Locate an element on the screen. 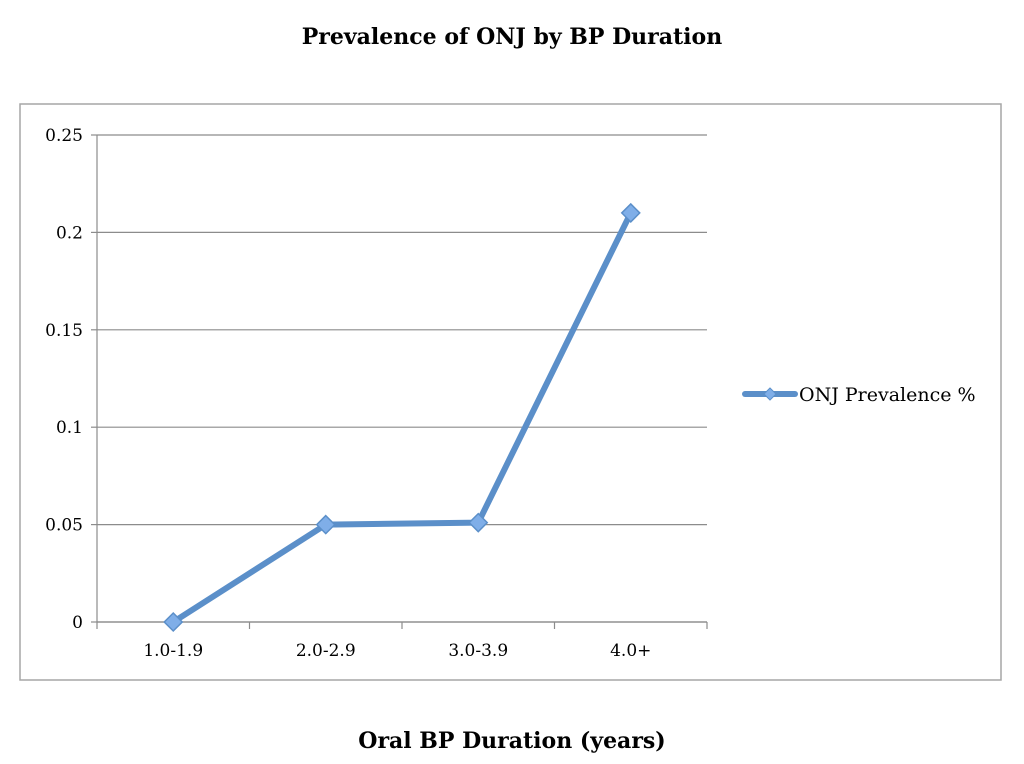  x-tick-label: 2.0-2.9 is located at coordinates (326, 651).